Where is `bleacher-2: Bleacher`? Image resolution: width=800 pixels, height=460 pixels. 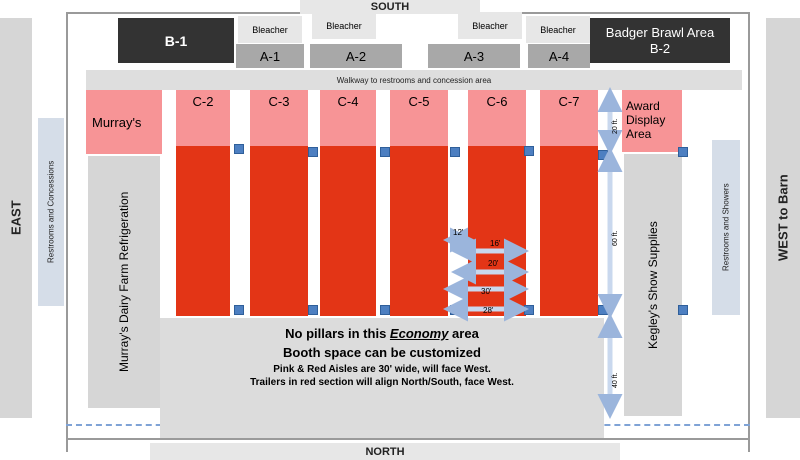 bleacher-2: Bleacher is located at coordinates (344, 25).